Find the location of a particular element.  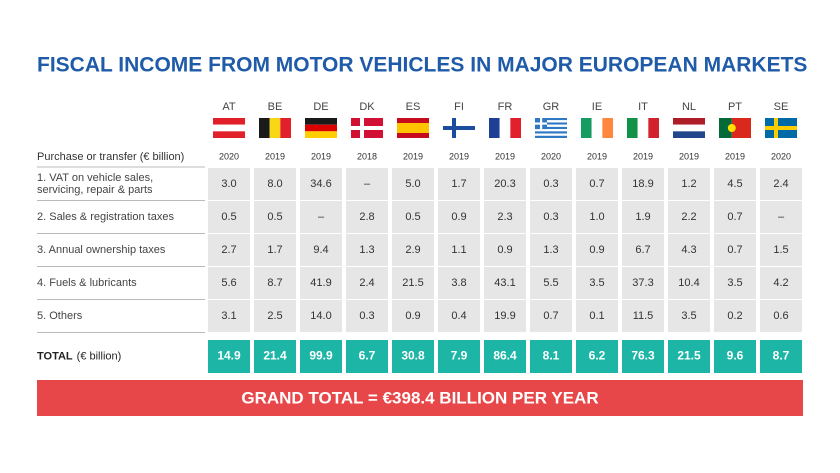

cell-value: 4.2 is located at coordinates (780, 283).